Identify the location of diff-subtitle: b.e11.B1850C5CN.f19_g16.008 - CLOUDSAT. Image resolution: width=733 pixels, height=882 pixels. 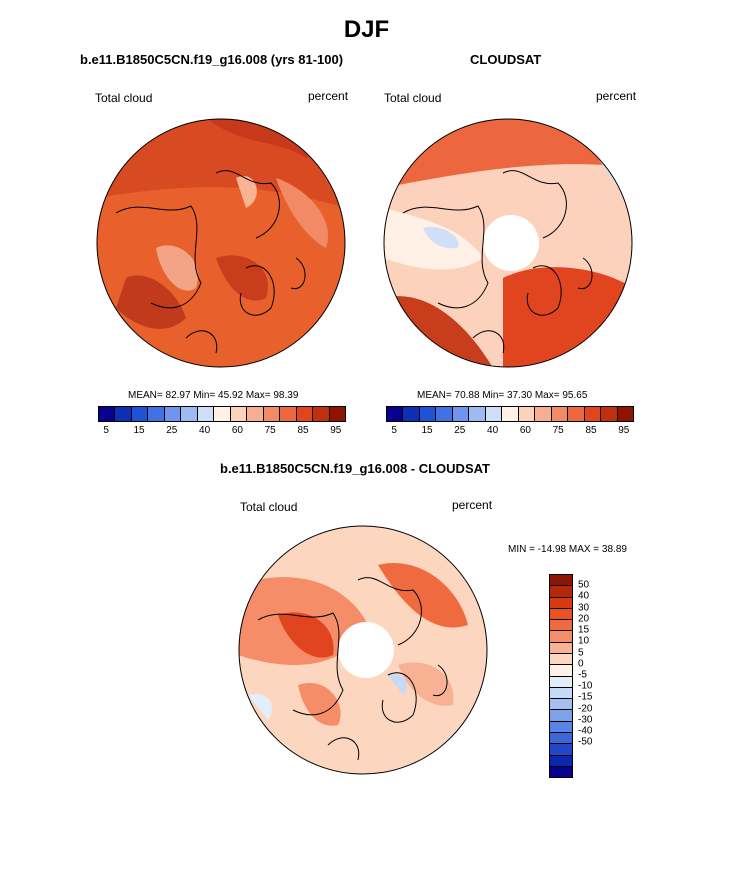
(355, 468).